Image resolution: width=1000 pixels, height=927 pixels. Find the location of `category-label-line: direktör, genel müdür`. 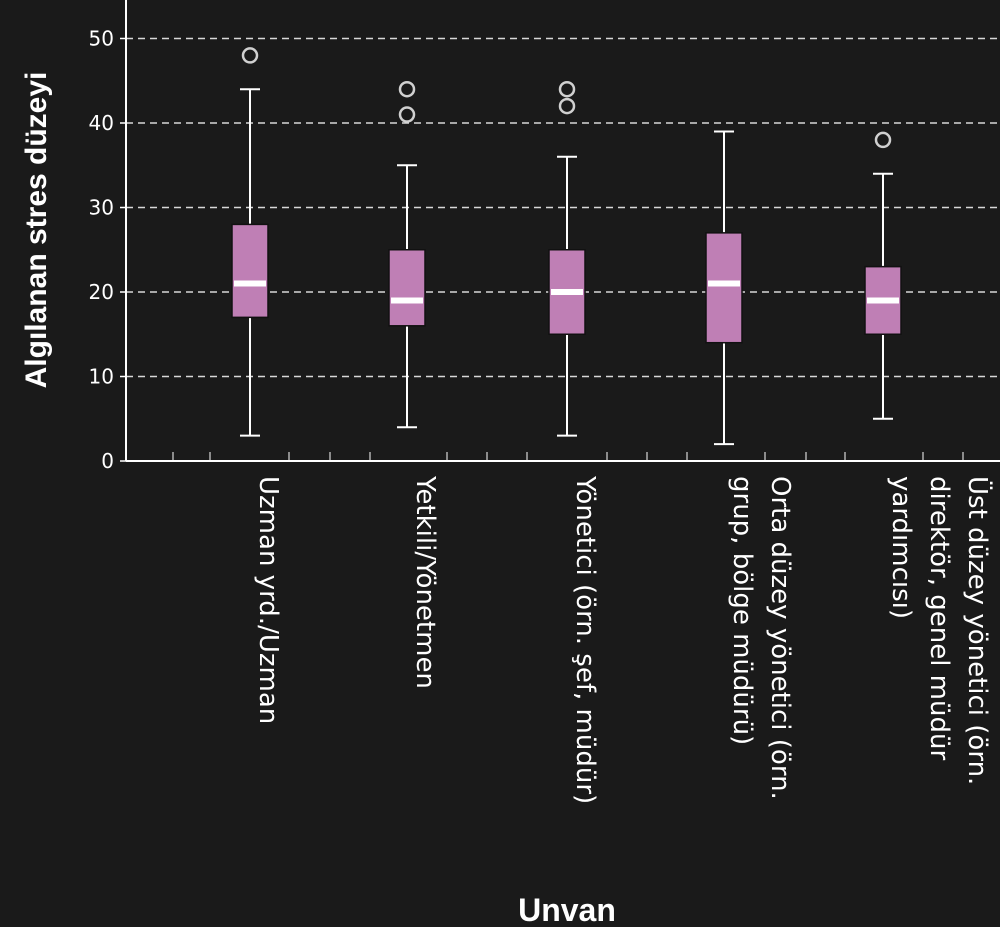

category-label-line: direktör, genel müdür is located at coordinates (939, 618).